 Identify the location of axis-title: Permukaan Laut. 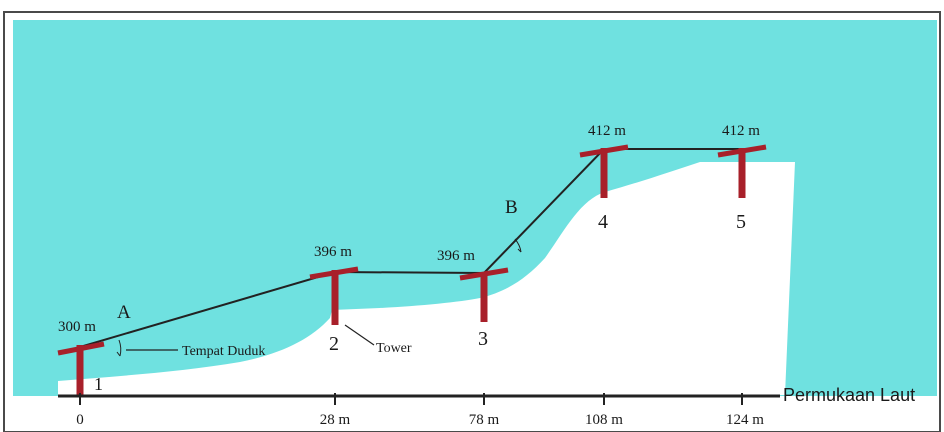
(849, 395).